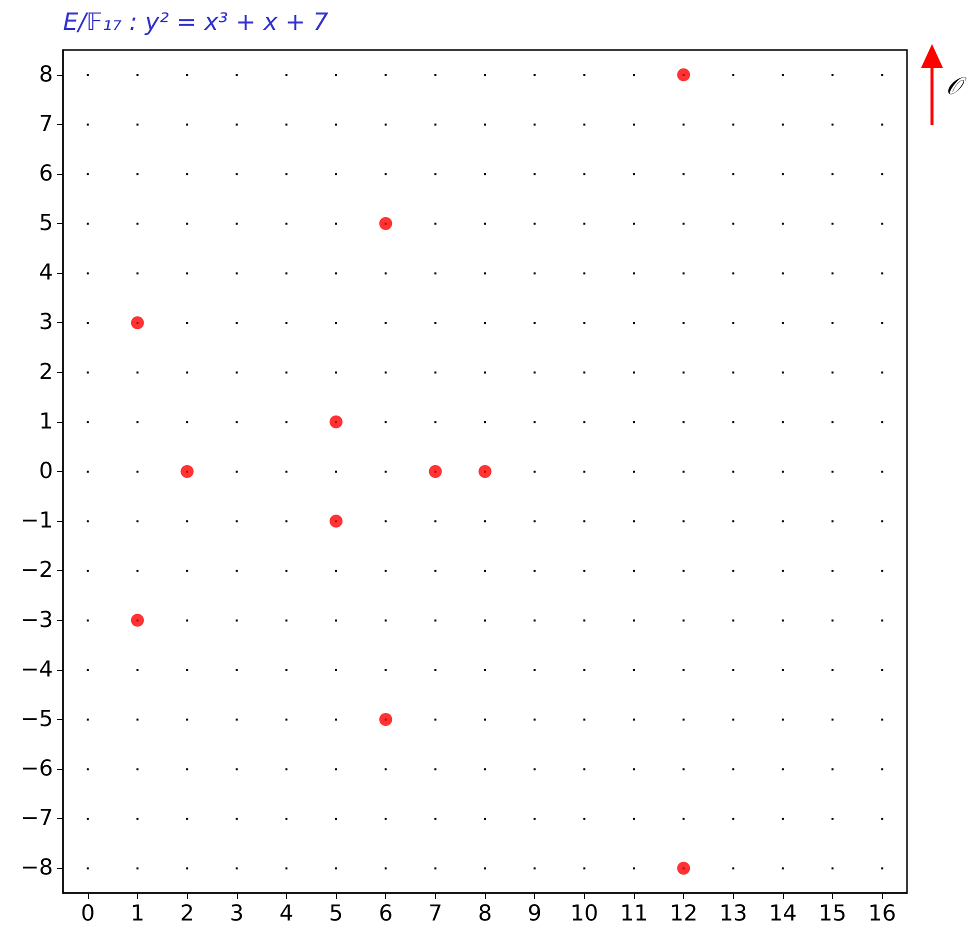 This screenshot has width=972, height=940. I want to click on y-tick-label: 7, so click(46, 124).